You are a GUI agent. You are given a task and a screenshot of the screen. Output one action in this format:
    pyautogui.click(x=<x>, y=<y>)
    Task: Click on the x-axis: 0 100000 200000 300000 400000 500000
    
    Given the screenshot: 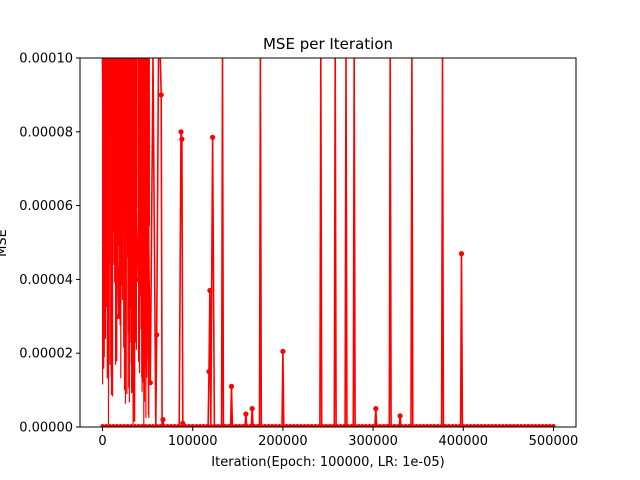 What is the action you would take?
    pyautogui.click(x=338, y=438)
    